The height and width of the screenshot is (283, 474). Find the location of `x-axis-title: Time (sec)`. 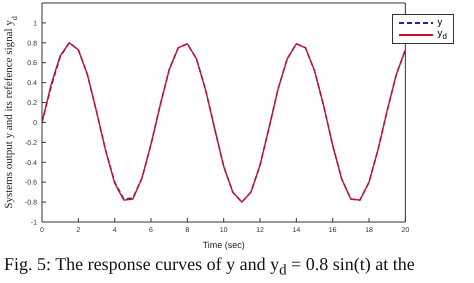

x-axis-title: Time (sec) is located at coordinates (223, 245).